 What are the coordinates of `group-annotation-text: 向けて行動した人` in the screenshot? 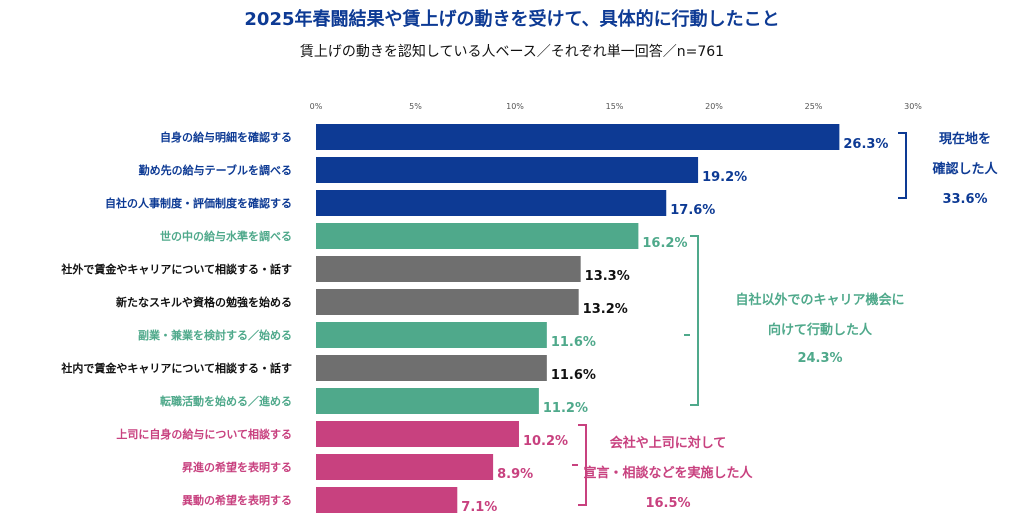 It's located at (820, 330).